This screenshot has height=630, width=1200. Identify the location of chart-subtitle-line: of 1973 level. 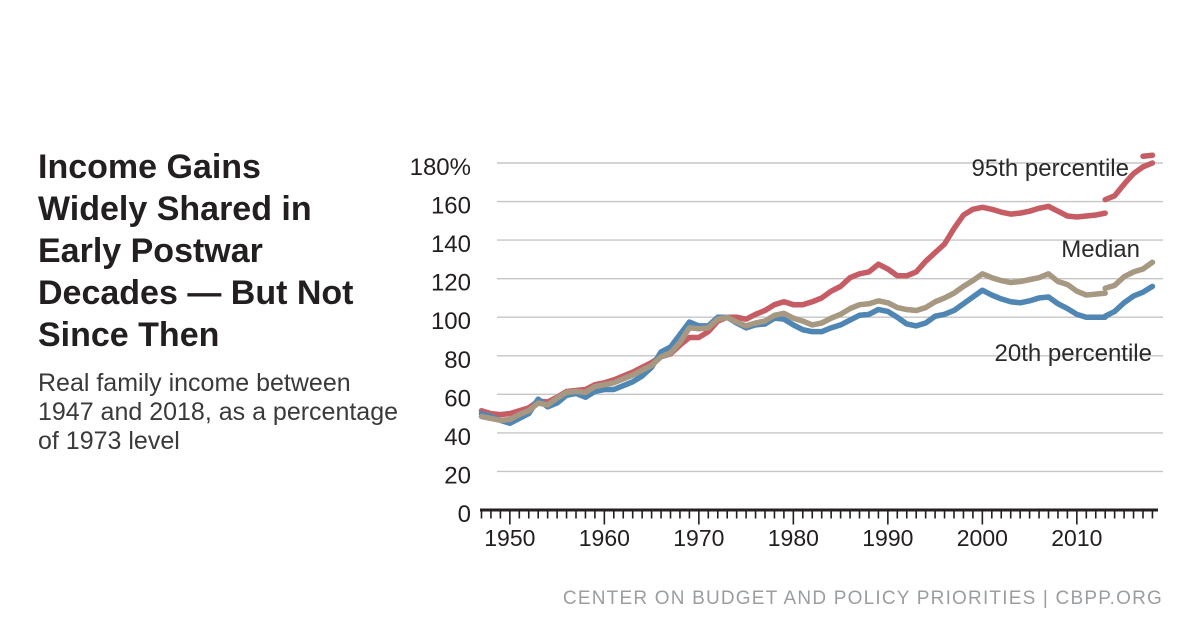
(109, 441).